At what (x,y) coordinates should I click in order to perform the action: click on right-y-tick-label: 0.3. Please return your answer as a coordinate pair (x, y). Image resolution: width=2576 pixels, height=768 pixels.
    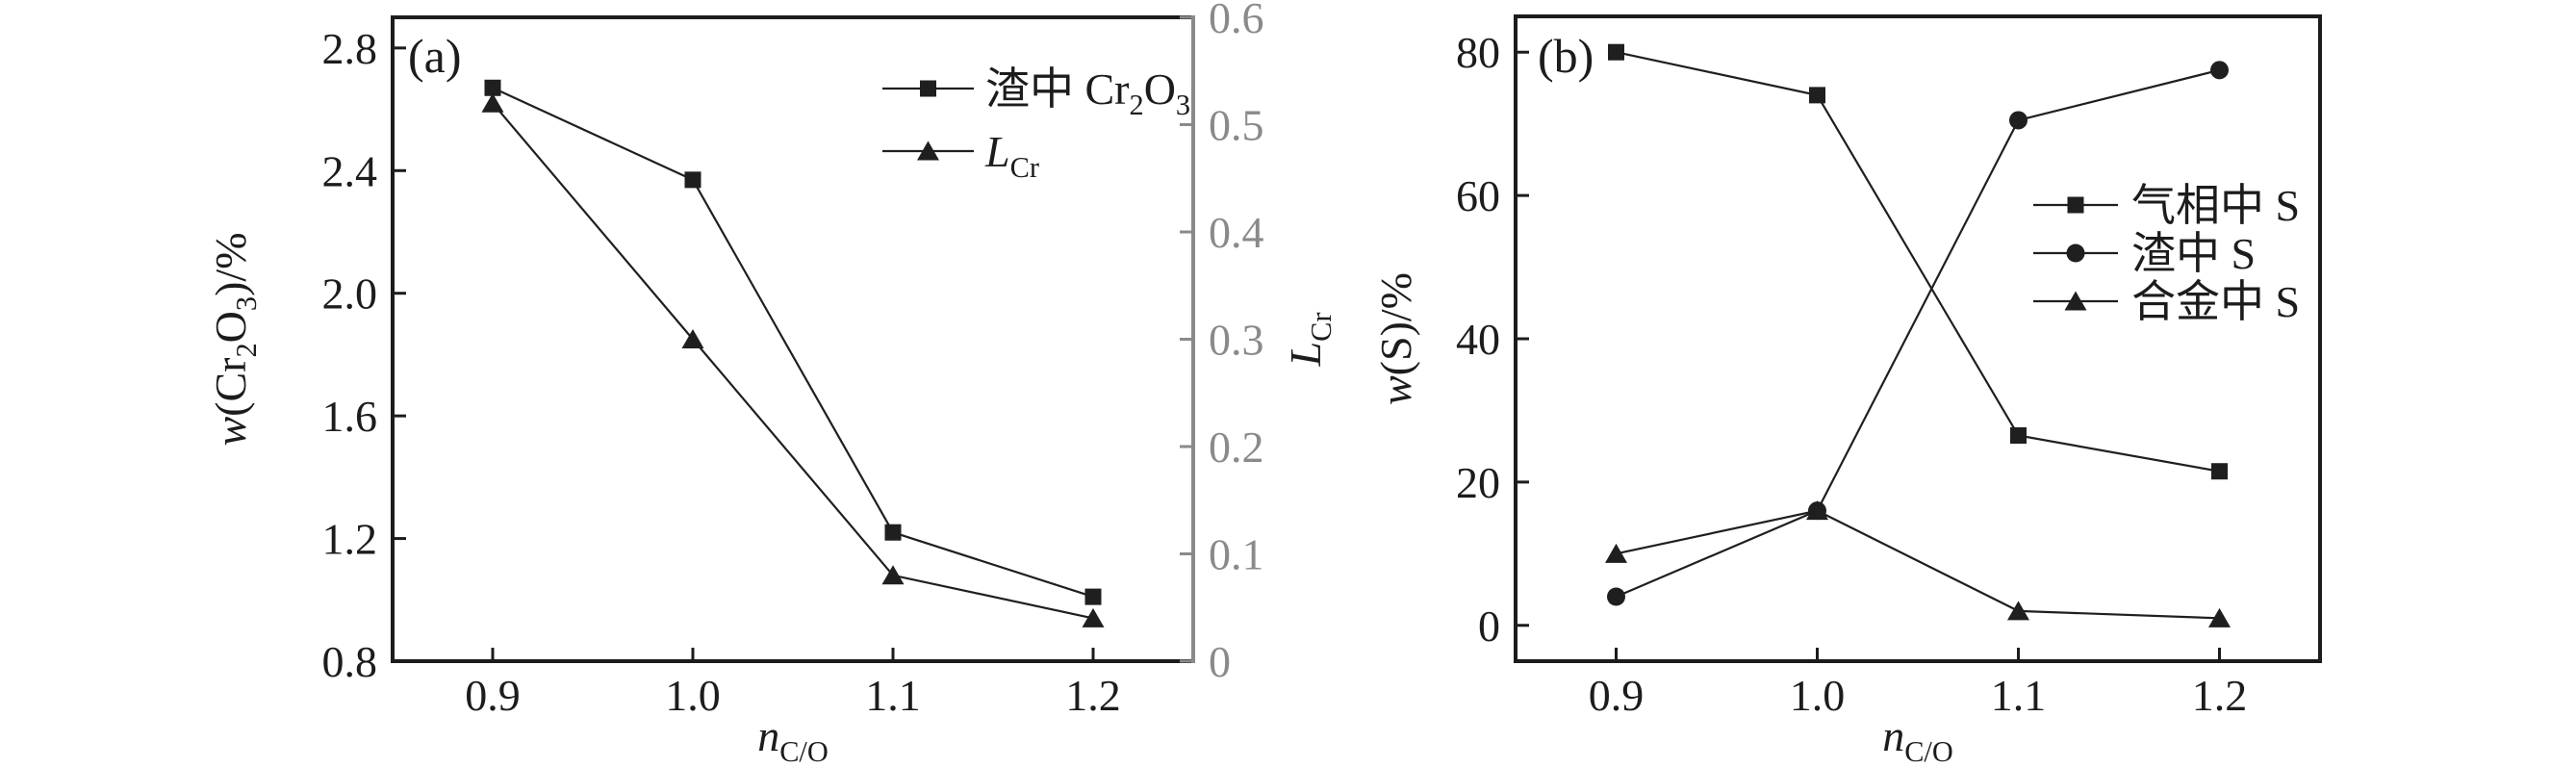
    Looking at the image, I should click on (1236, 340).